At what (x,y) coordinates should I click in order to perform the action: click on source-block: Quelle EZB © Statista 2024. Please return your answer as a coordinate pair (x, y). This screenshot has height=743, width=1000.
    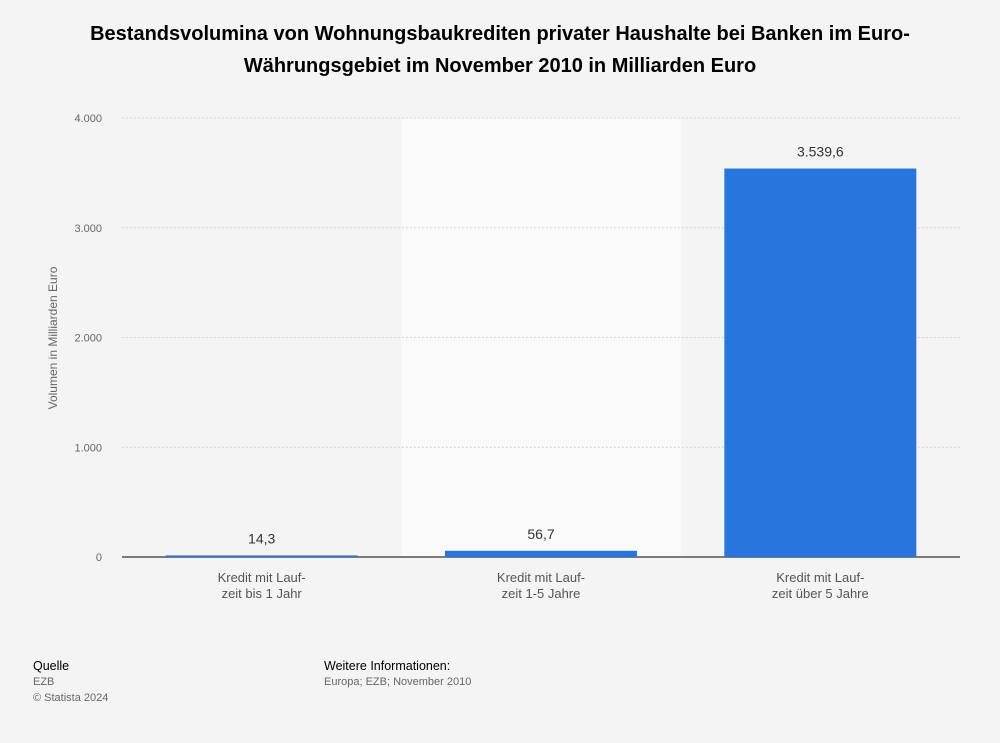
    Looking at the image, I should click on (70, 682).